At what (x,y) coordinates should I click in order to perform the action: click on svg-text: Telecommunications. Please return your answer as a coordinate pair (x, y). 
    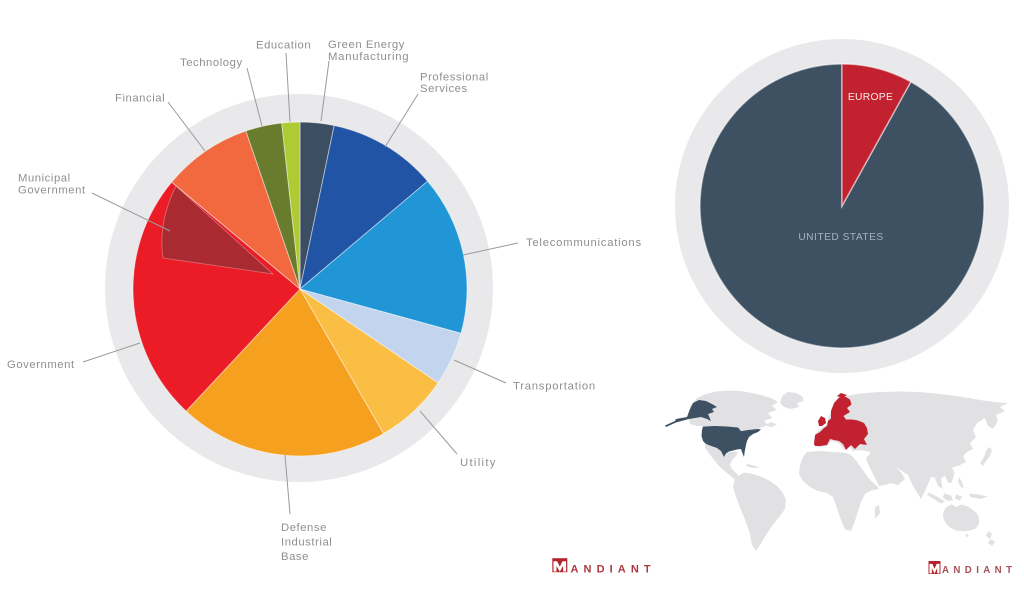
    Looking at the image, I should click on (584, 243).